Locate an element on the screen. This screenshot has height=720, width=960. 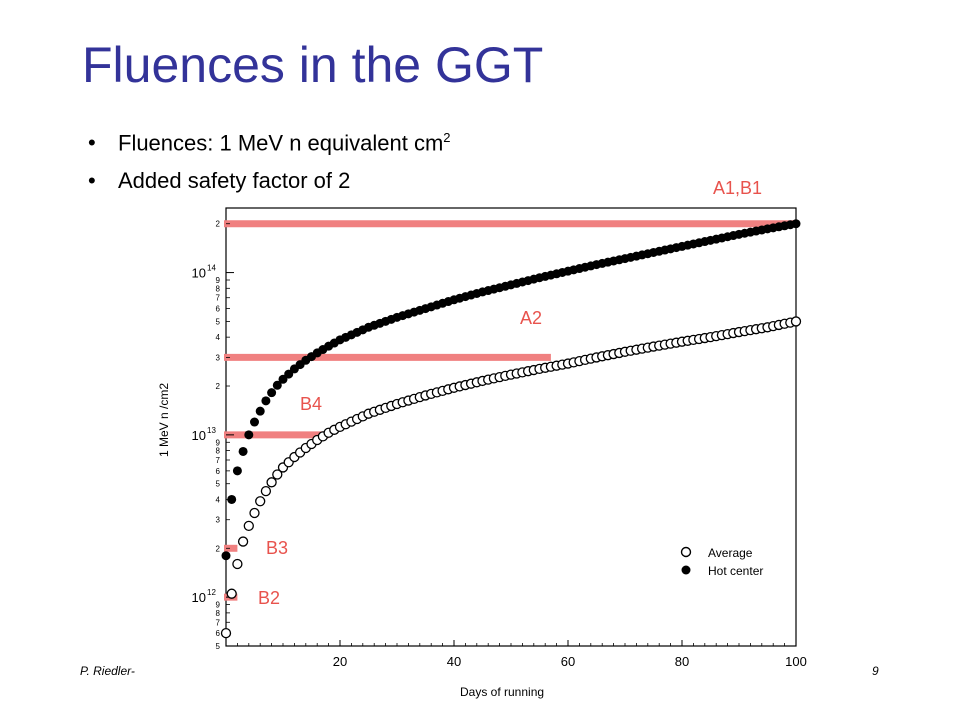
x-tick-label: 40 is located at coordinates (454, 661).